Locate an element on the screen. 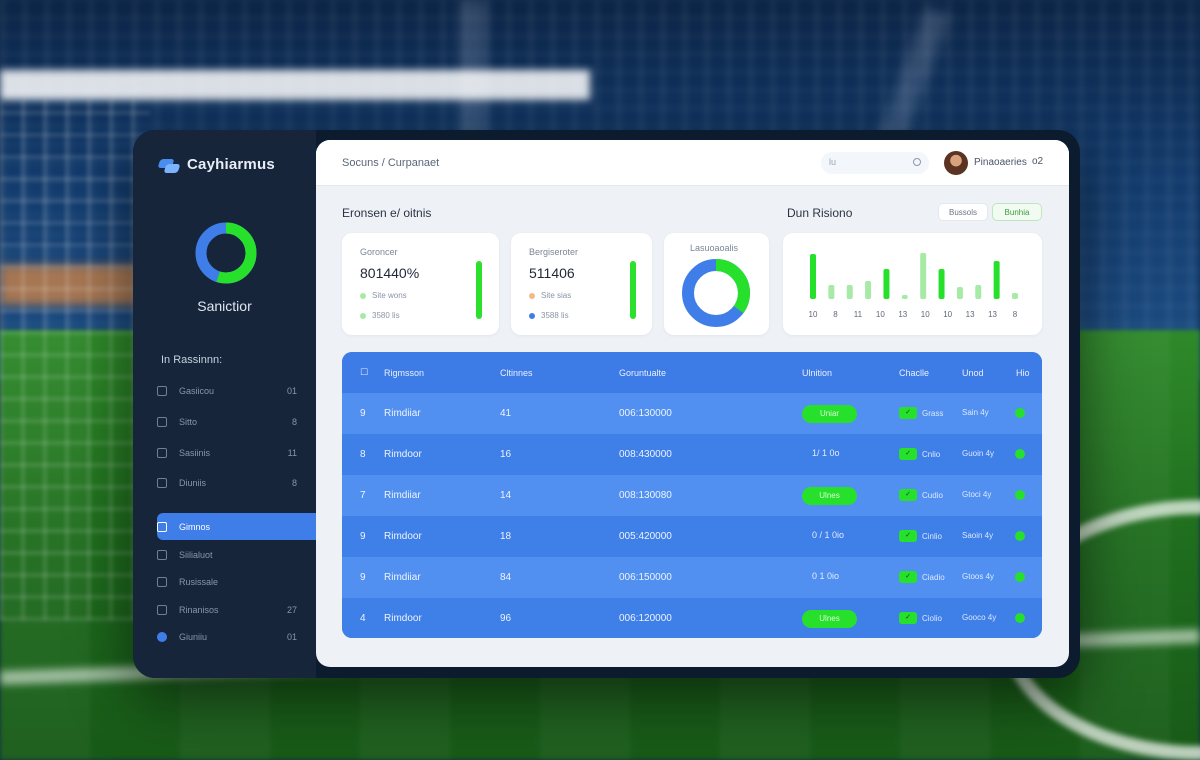 Image resolution: width=1200 pixels, height=760 pixels. sidebar-item-3: Sasiinis 11 is located at coordinates (236, 452).